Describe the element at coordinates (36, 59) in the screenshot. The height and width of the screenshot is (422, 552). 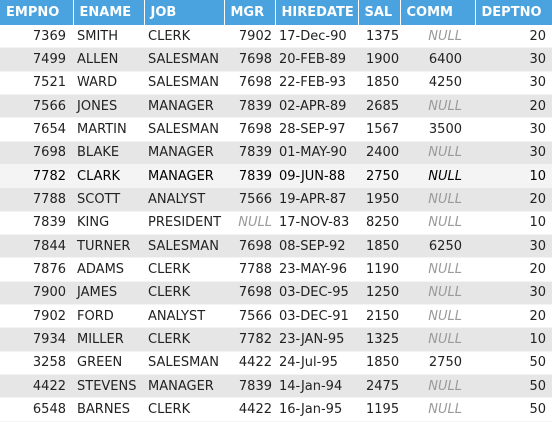
I see `cell-empno: 7499` at that location.